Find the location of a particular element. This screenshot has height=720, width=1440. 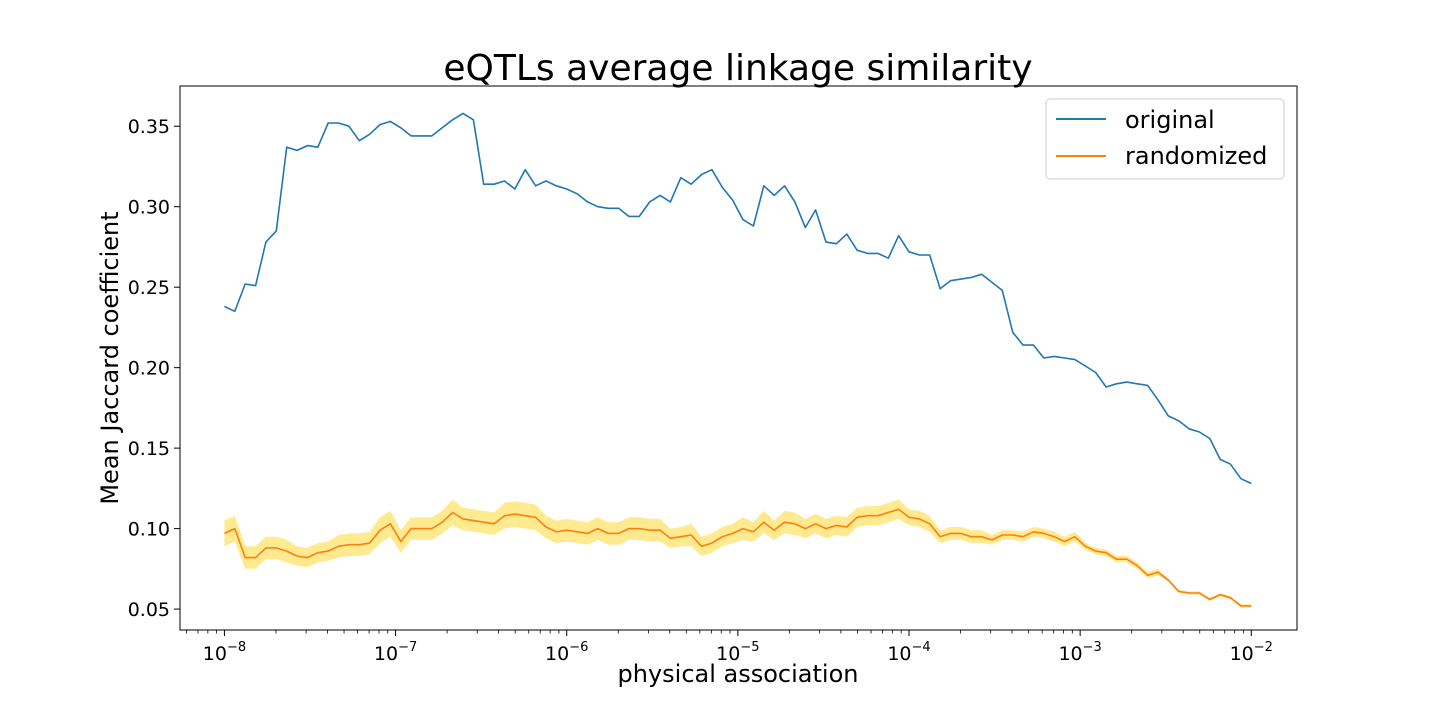

x-tick-label: 10⁻⁸ is located at coordinates (224, 652).